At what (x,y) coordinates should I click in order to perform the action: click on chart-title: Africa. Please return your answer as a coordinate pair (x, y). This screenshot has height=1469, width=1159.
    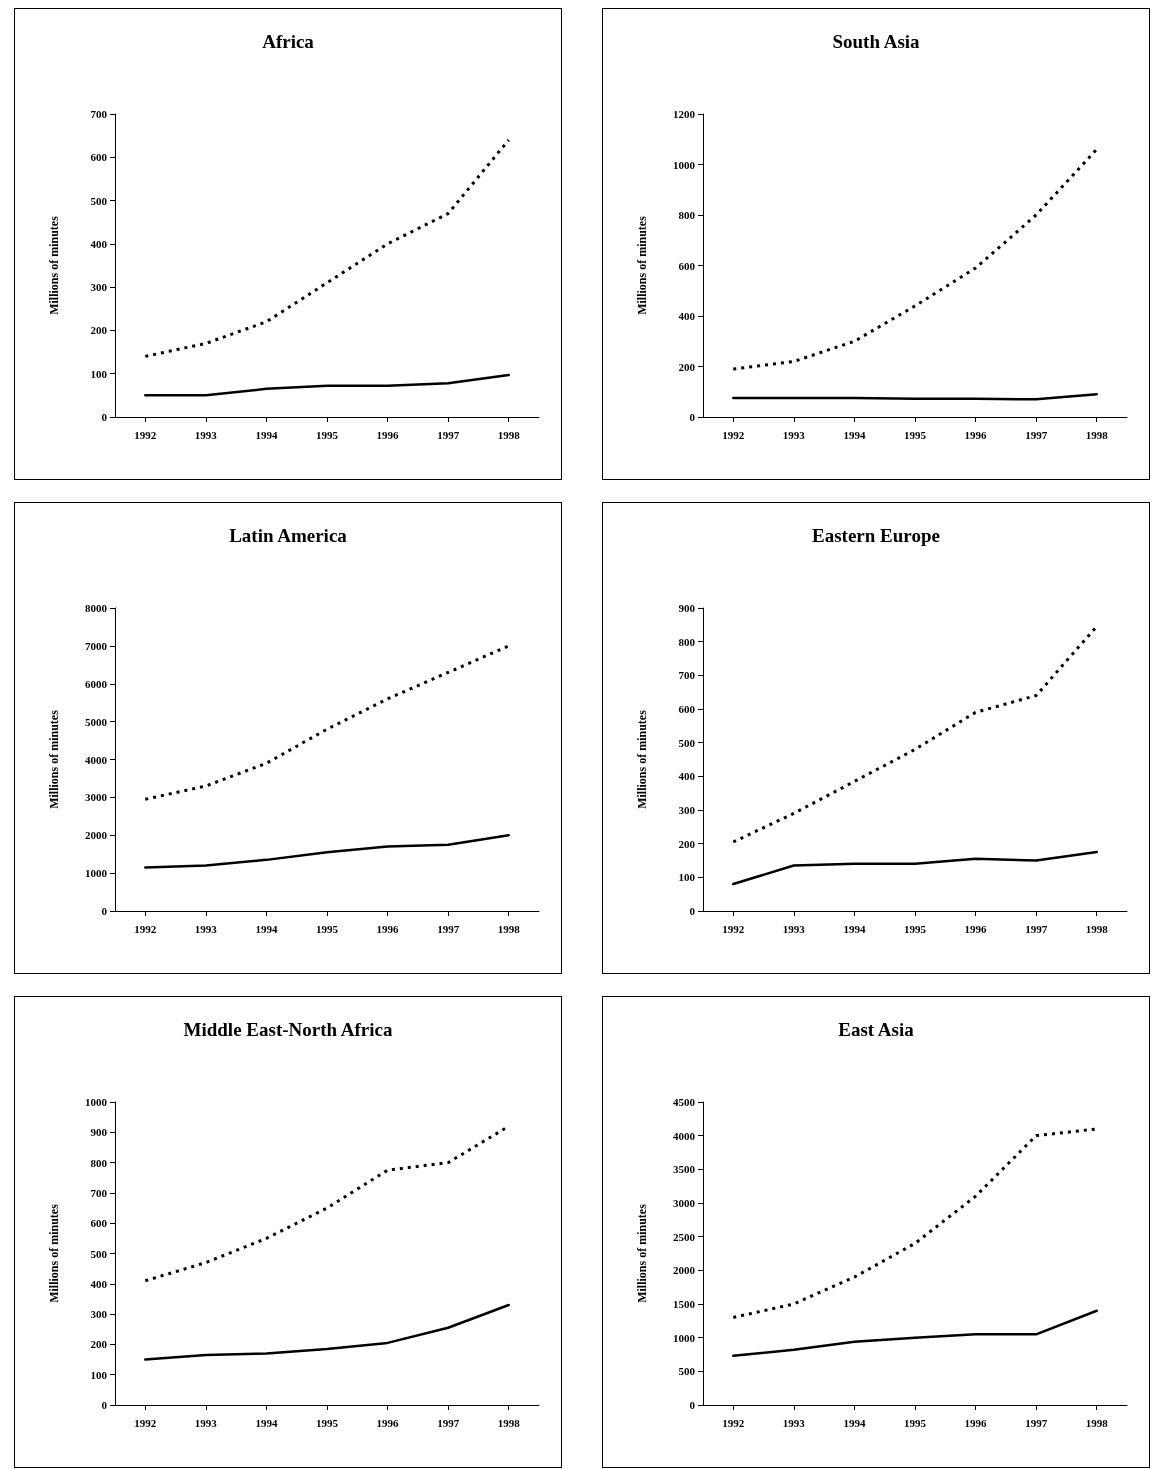
    Looking at the image, I should click on (288, 41).